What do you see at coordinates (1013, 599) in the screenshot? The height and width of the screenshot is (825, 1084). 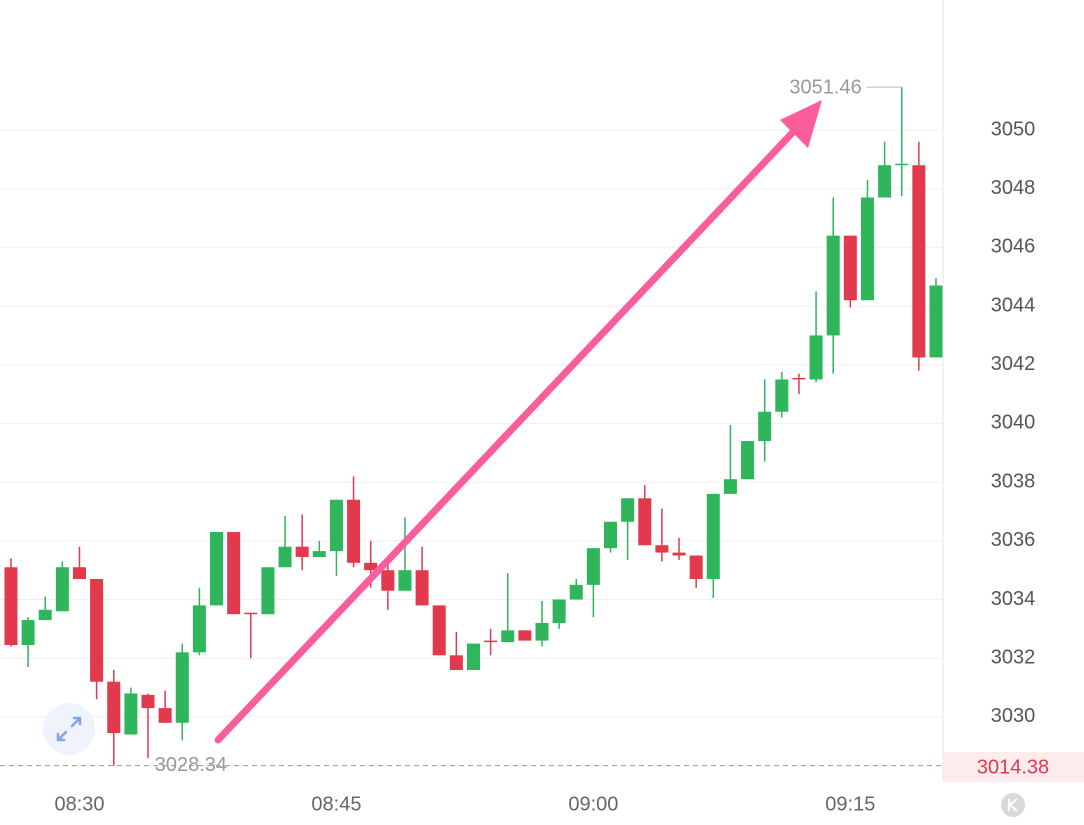 I see `y-tick-label: 3034` at bounding box center [1013, 599].